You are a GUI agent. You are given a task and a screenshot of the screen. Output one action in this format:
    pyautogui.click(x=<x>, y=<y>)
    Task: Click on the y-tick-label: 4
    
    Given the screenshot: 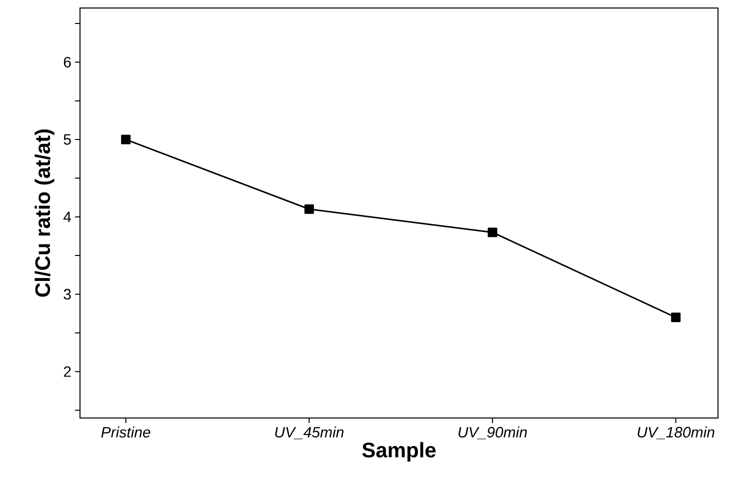 What is the action you would take?
    pyautogui.click(x=67, y=217)
    